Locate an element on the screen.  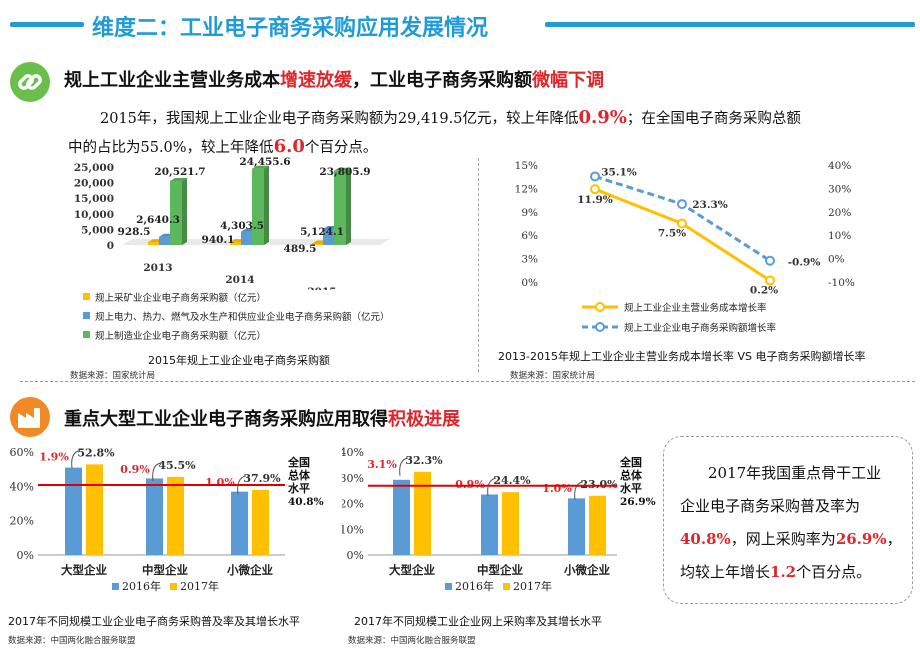
chart4-growth-label: 1.0% is located at coordinates (557, 488).